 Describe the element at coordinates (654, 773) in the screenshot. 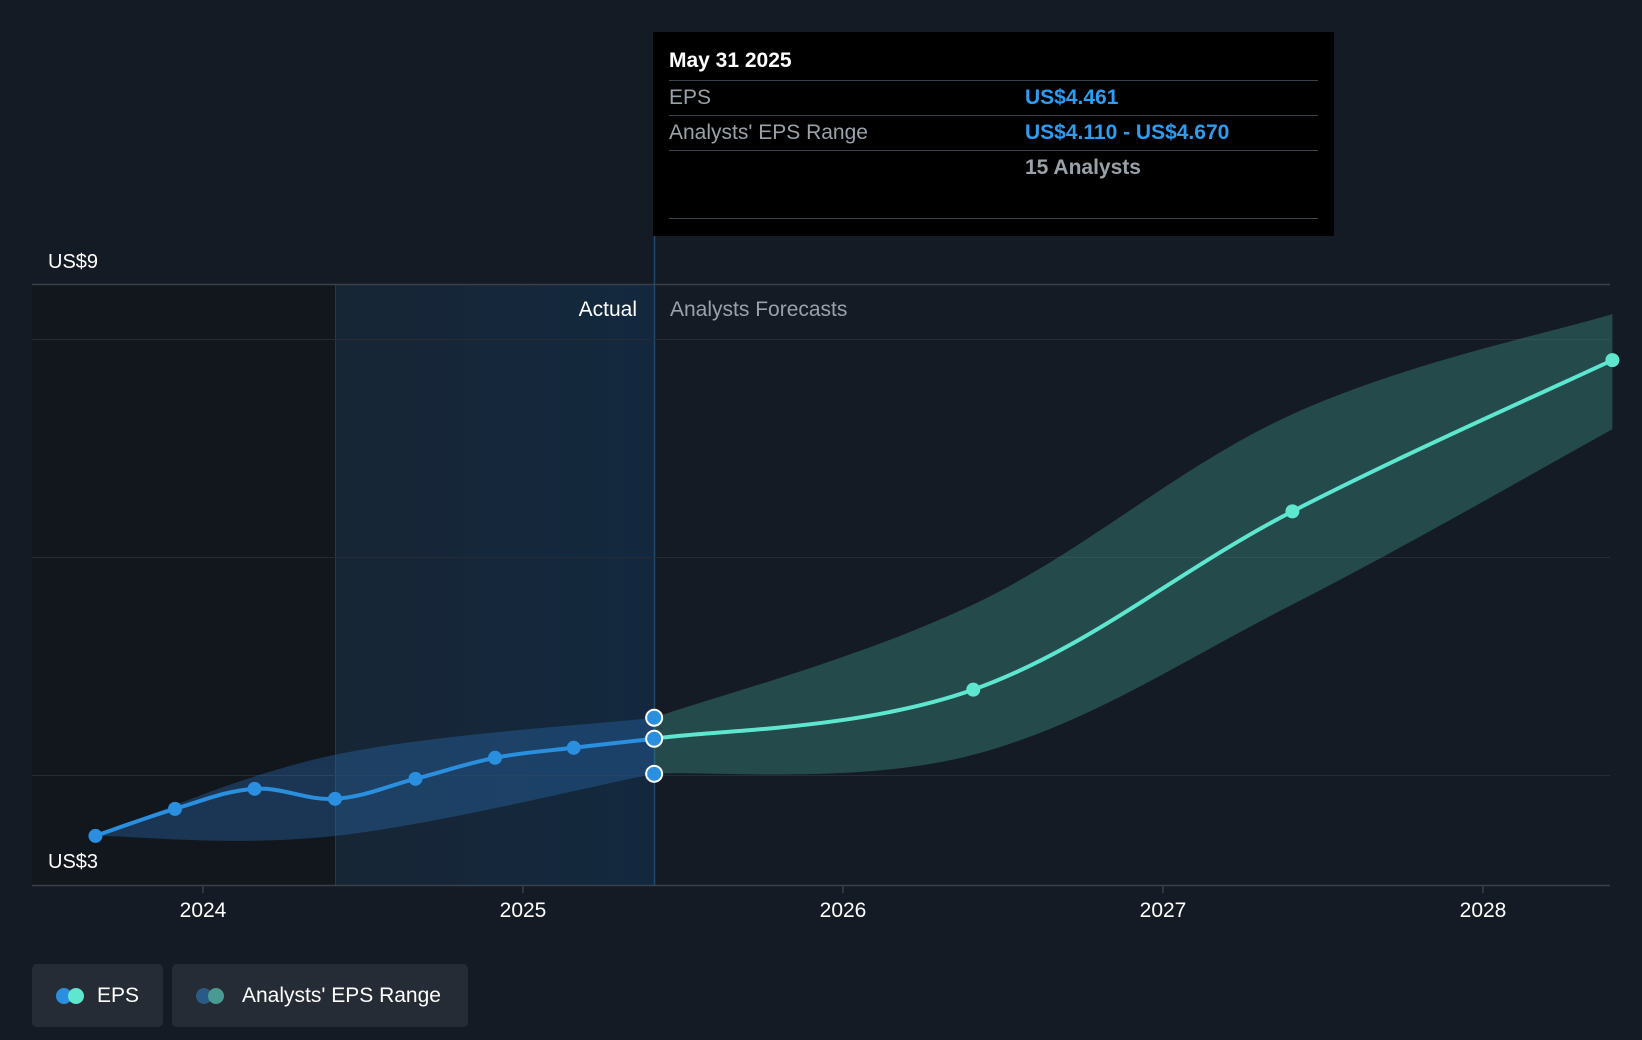

I see `hover-marker-range-low` at that location.